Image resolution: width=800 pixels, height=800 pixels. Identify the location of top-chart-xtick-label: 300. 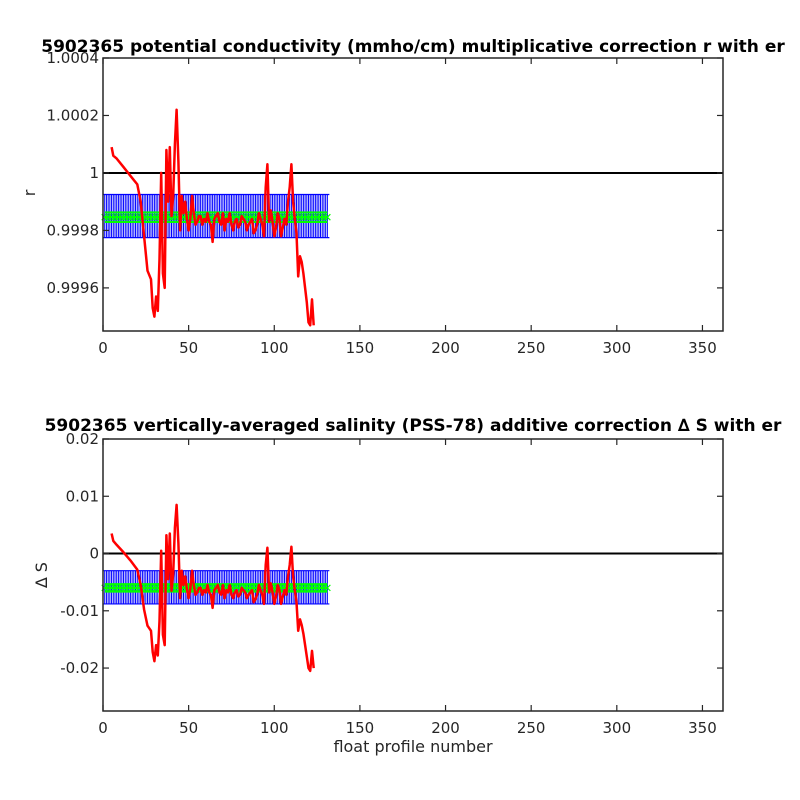
(616, 348).